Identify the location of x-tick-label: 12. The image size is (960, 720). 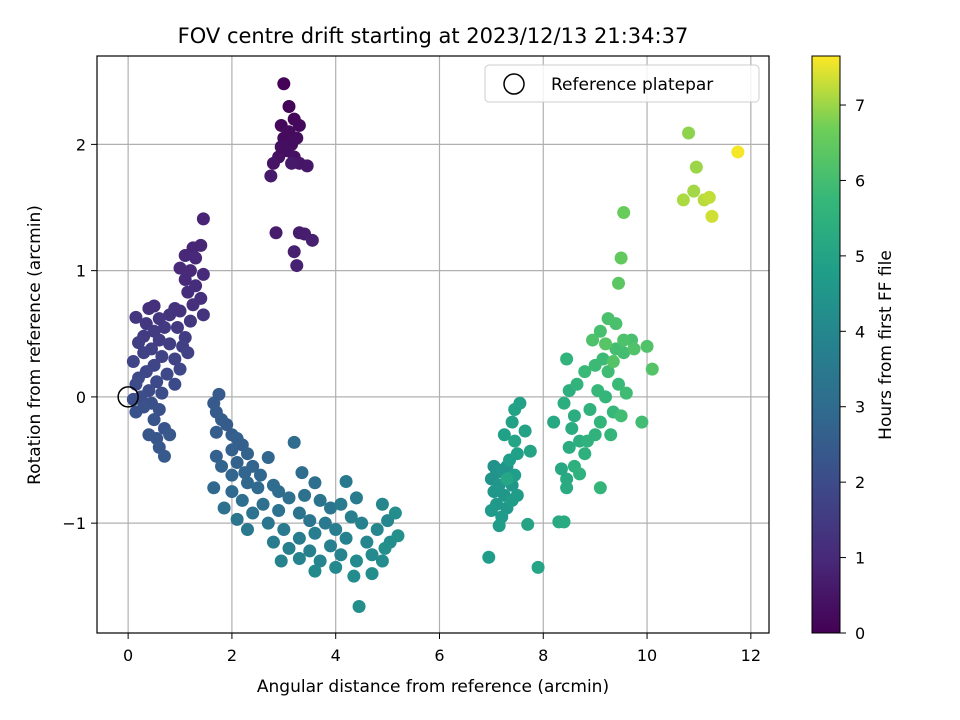
(751, 655).